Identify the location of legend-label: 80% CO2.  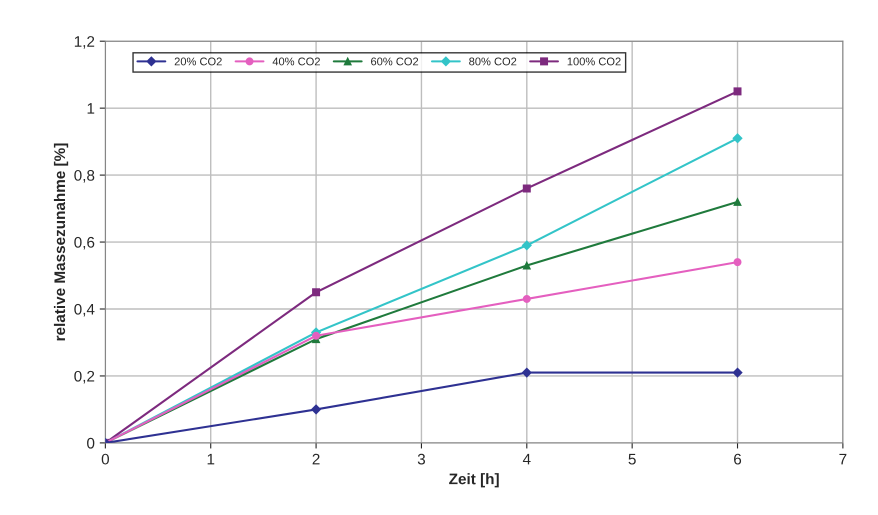
(492, 62).